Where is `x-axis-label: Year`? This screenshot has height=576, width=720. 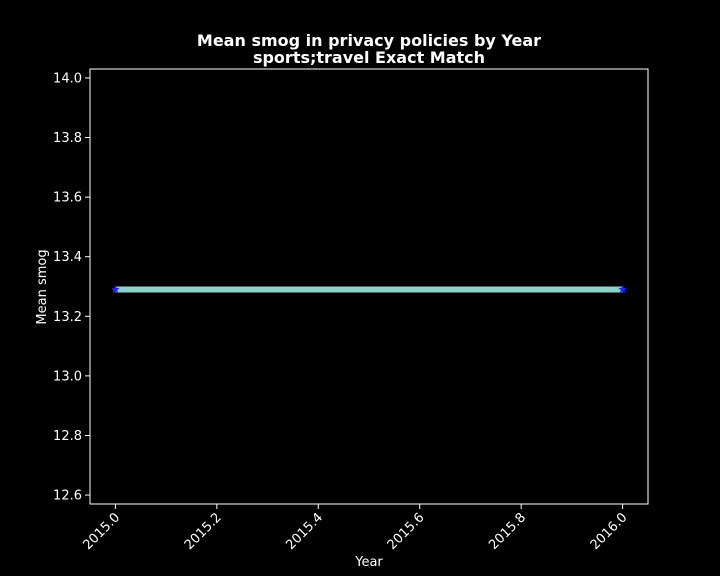
x-axis-label: Year is located at coordinates (368, 562).